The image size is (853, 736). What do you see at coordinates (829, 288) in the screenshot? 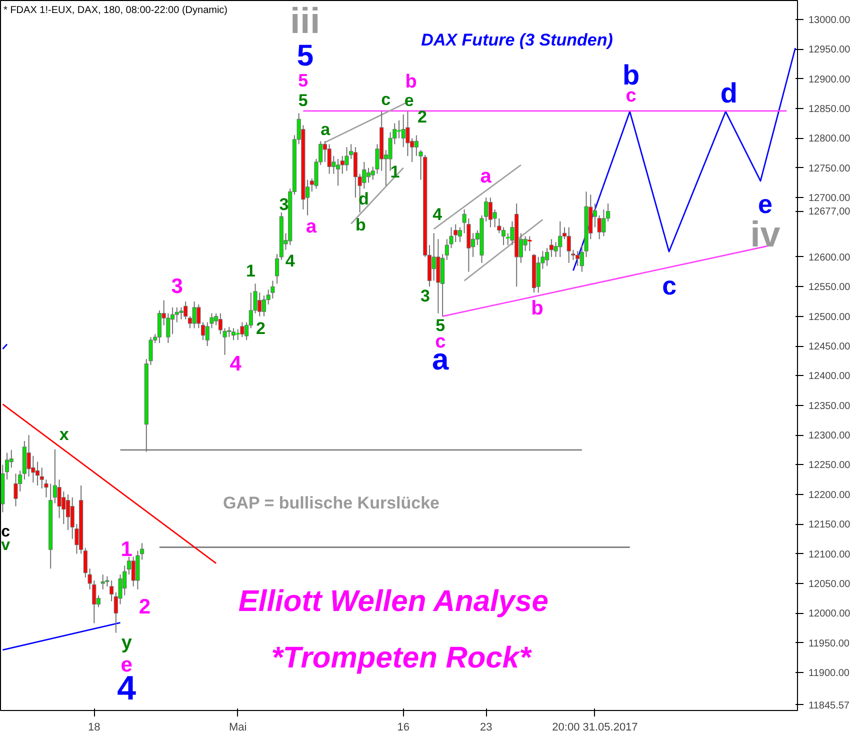
I see `y-tick-label: 12550.00` at bounding box center [829, 288].